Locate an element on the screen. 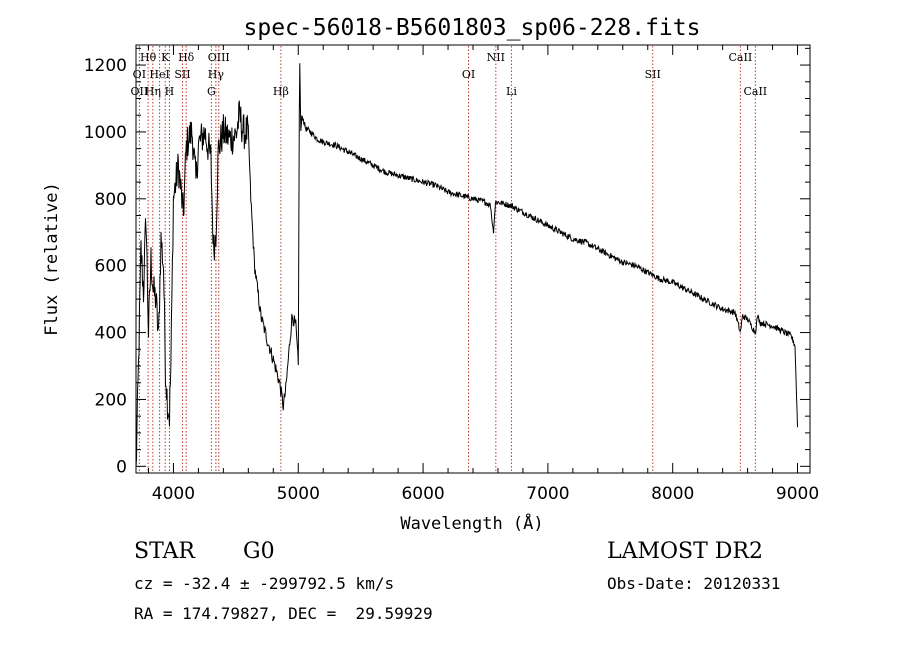 Image resolution: width=900 pixels, height=649 pixels. y-tick-label: 200 is located at coordinates (111, 400).